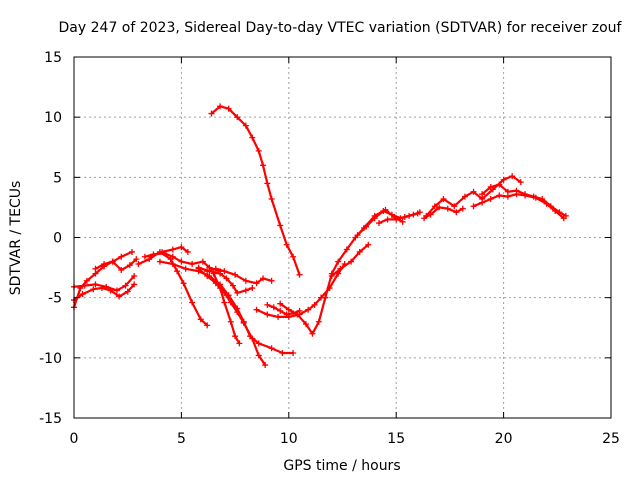 The image size is (640, 480). What do you see at coordinates (50, 419) in the screenshot?
I see `y-tick-label: -15` at bounding box center [50, 419].